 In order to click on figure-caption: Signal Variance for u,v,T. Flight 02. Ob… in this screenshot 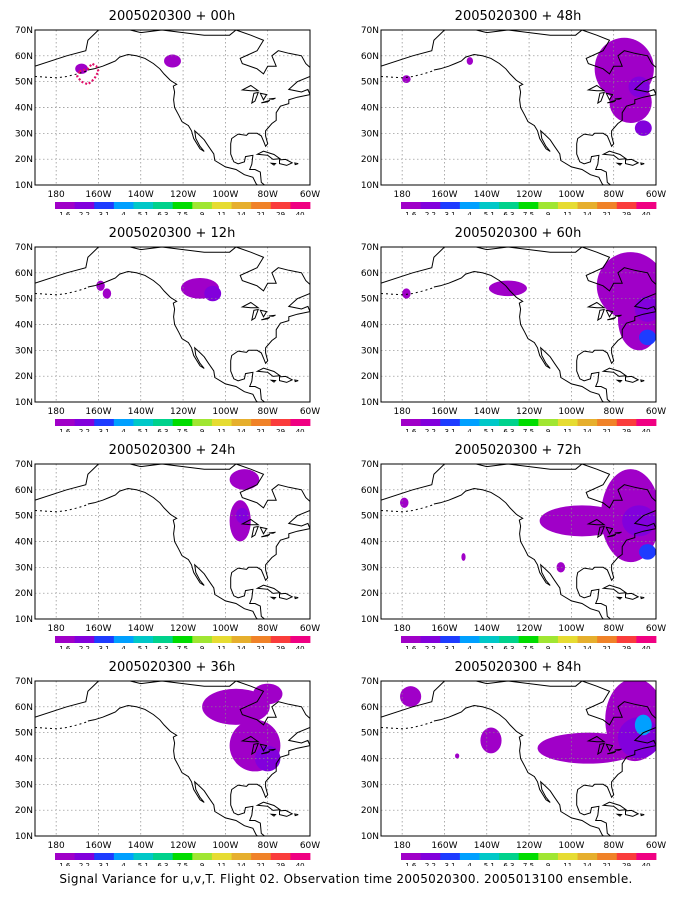, I will do `click(346, 879)`.